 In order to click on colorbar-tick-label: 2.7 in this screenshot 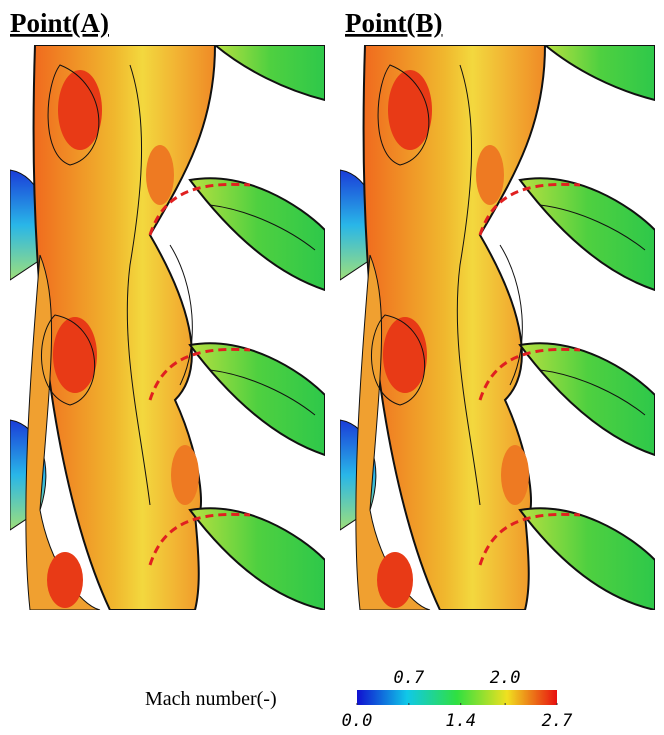, I will do `click(557, 721)`.